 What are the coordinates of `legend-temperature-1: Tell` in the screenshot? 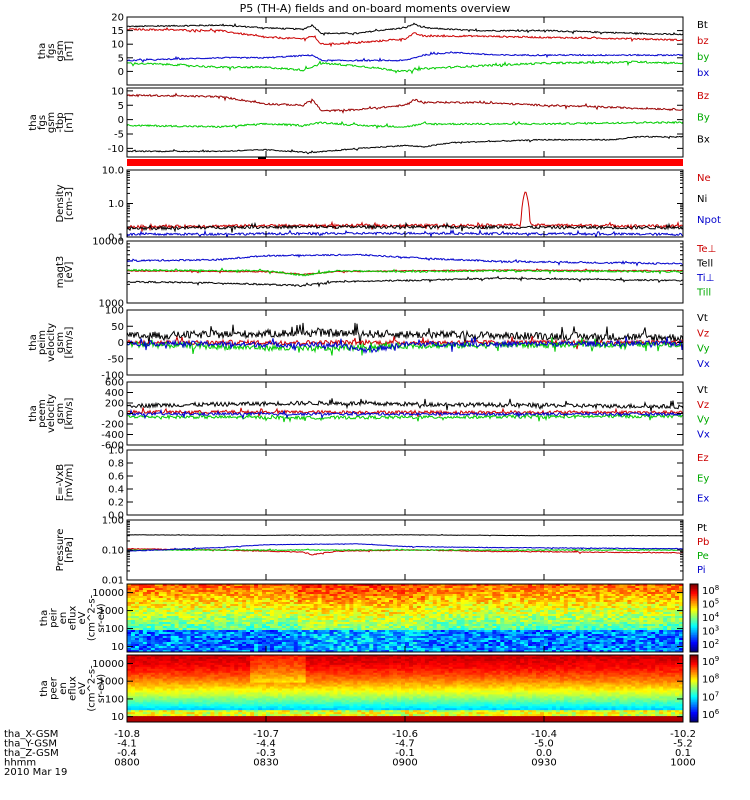 It's located at (704, 264).